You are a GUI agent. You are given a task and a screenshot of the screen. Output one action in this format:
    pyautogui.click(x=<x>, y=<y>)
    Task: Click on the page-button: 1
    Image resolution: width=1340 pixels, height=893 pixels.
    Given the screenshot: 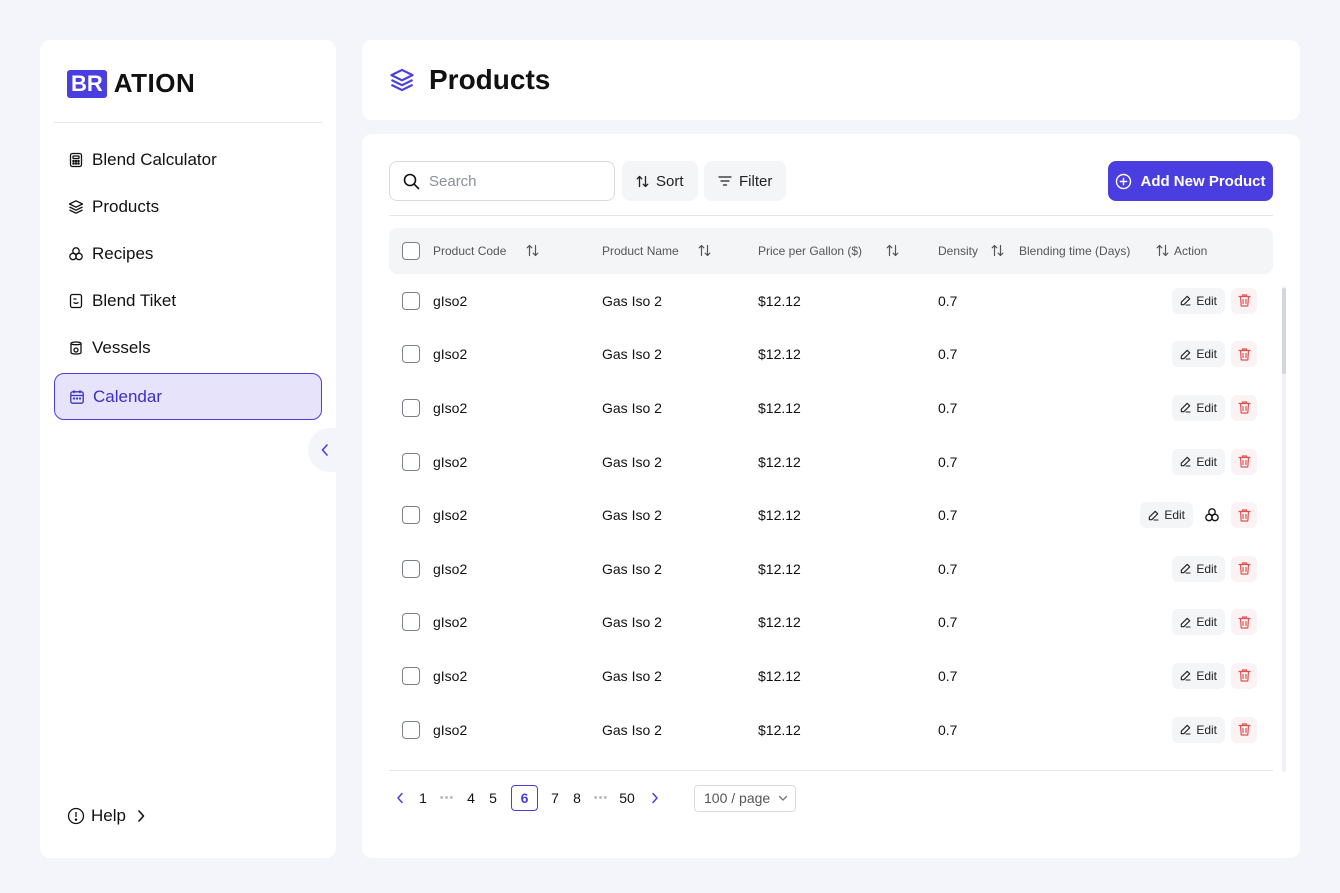 What is the action you would take?
    pyautogui.click(x=423, y=798)
    